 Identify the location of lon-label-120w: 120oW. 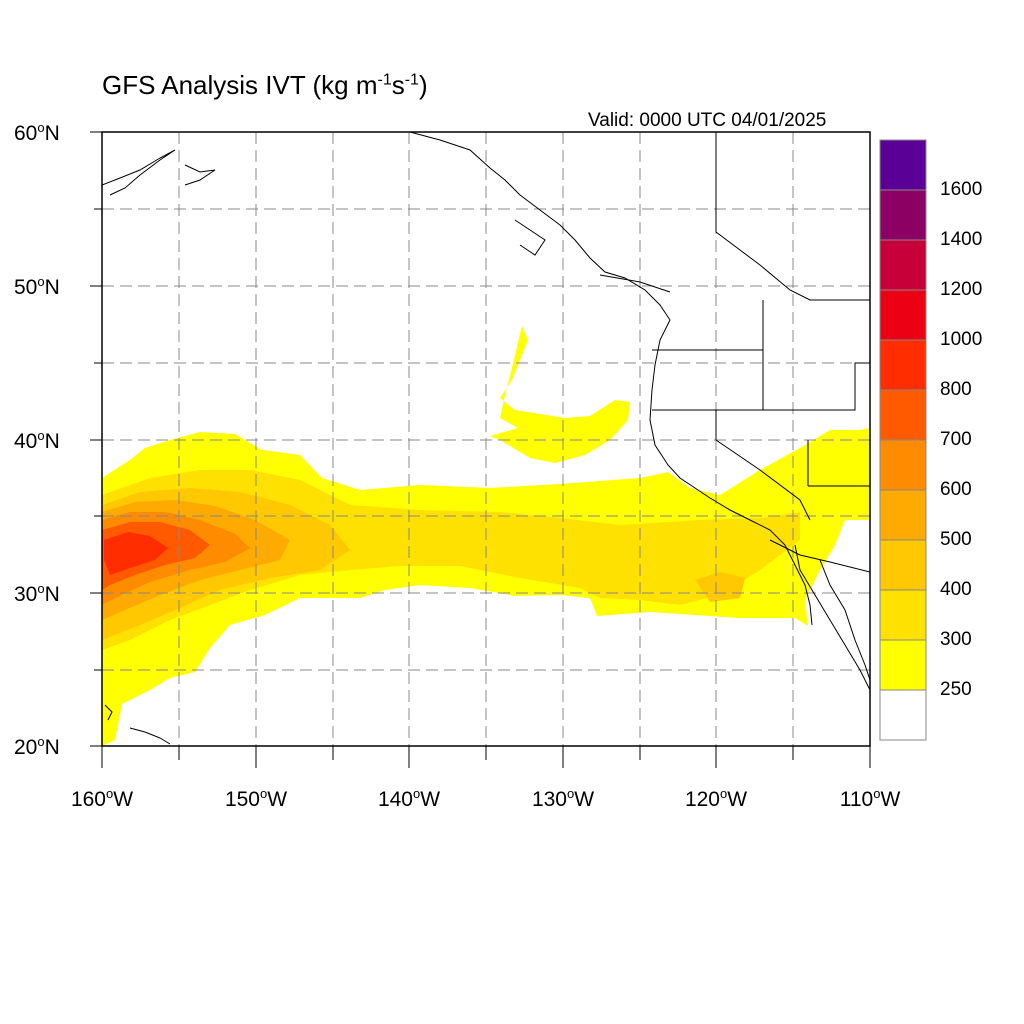
(716, 798).